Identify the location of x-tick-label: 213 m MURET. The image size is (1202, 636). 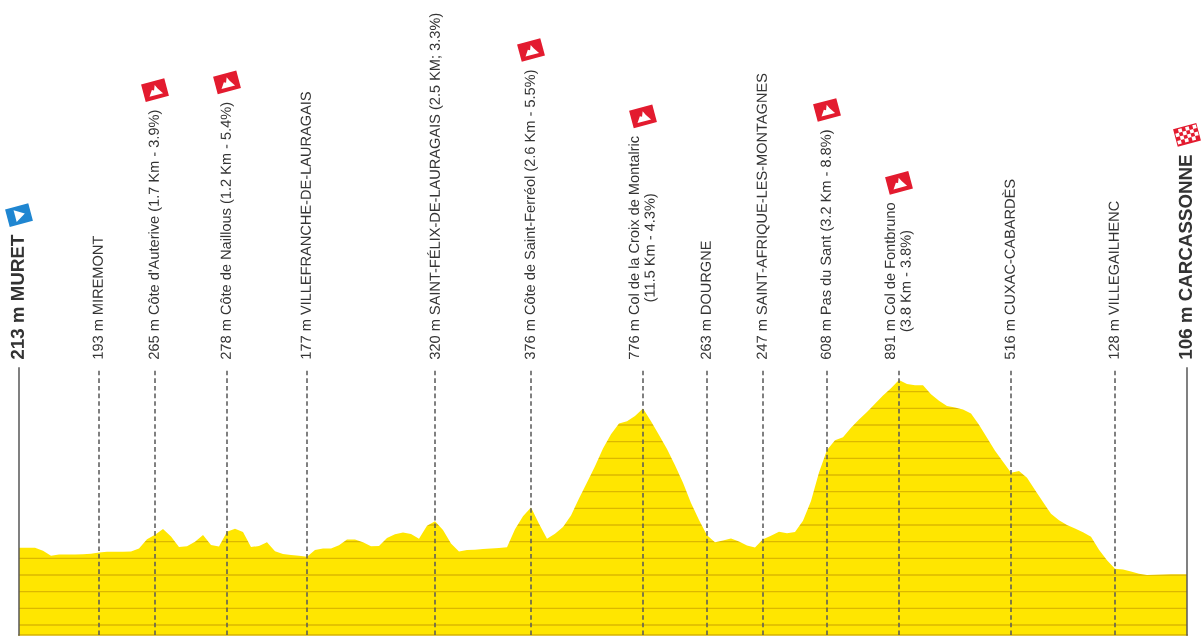
(17, 297).